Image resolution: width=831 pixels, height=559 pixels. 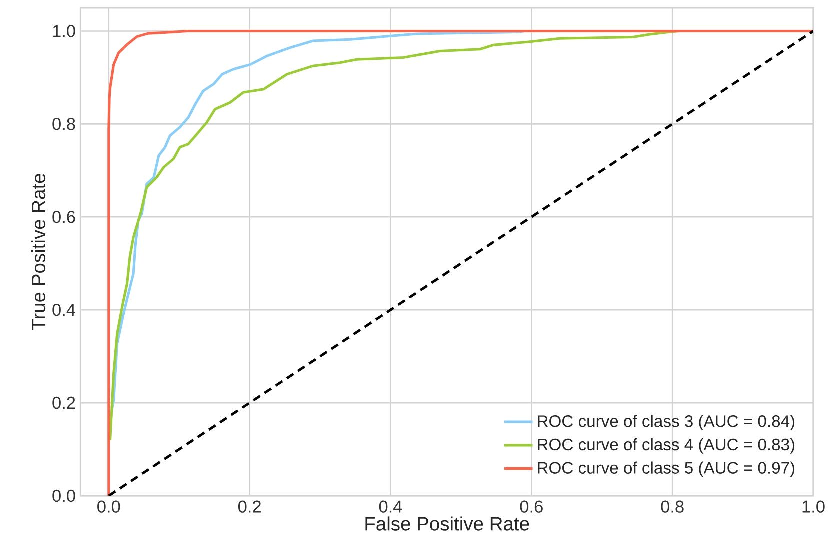 I want to click on x-tick-label: 0.2, so click(x=249, y=506).